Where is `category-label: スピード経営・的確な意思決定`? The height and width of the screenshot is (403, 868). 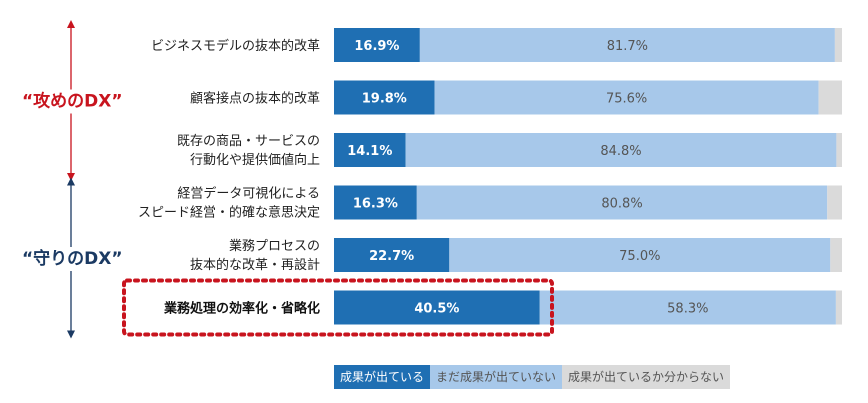
category-label: スピード経営・的確な意思決定 is located at coordinates (229, 213).